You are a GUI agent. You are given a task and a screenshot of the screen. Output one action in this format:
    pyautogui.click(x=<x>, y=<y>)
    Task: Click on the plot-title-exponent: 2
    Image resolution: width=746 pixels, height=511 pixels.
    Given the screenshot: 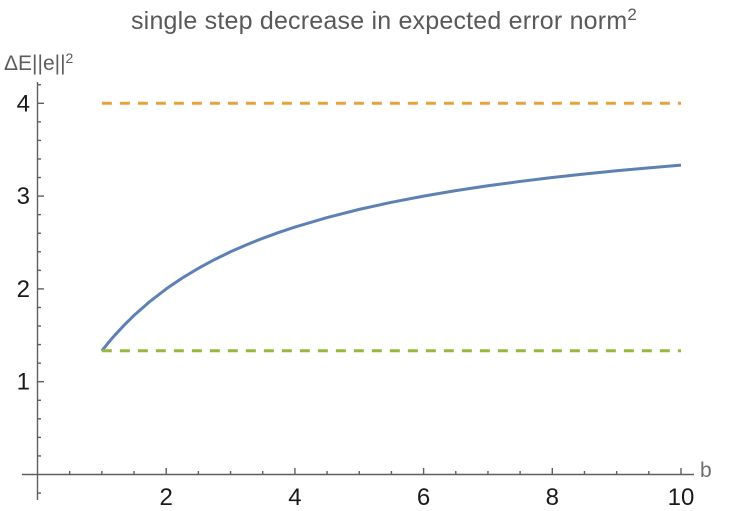 What is the action you would take?
    pyautogui.click(x=632, y=14)
    